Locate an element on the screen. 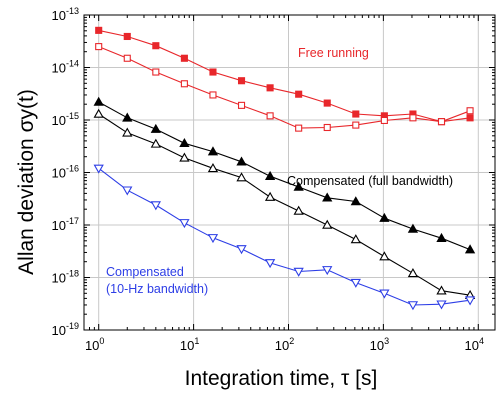 This screenshot has height=394, width=503. x-tick-label-1-base: 10 is located at coordinates (187, 345).